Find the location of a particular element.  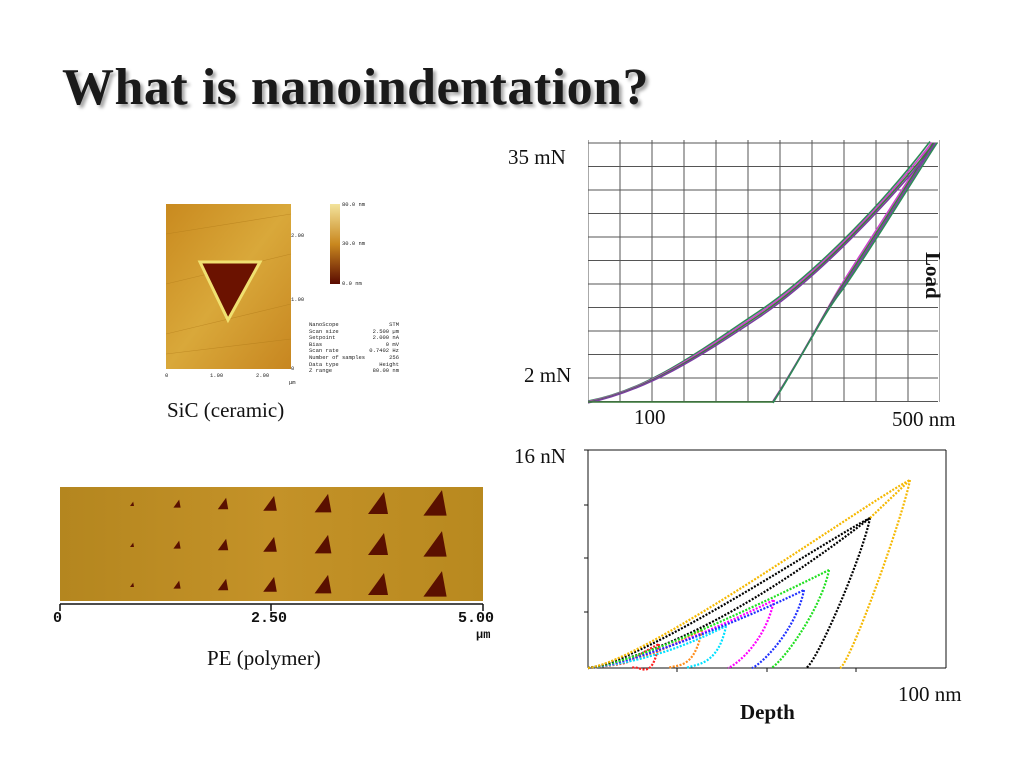

param-row: Data type Height is located at coordinates (354, 364).